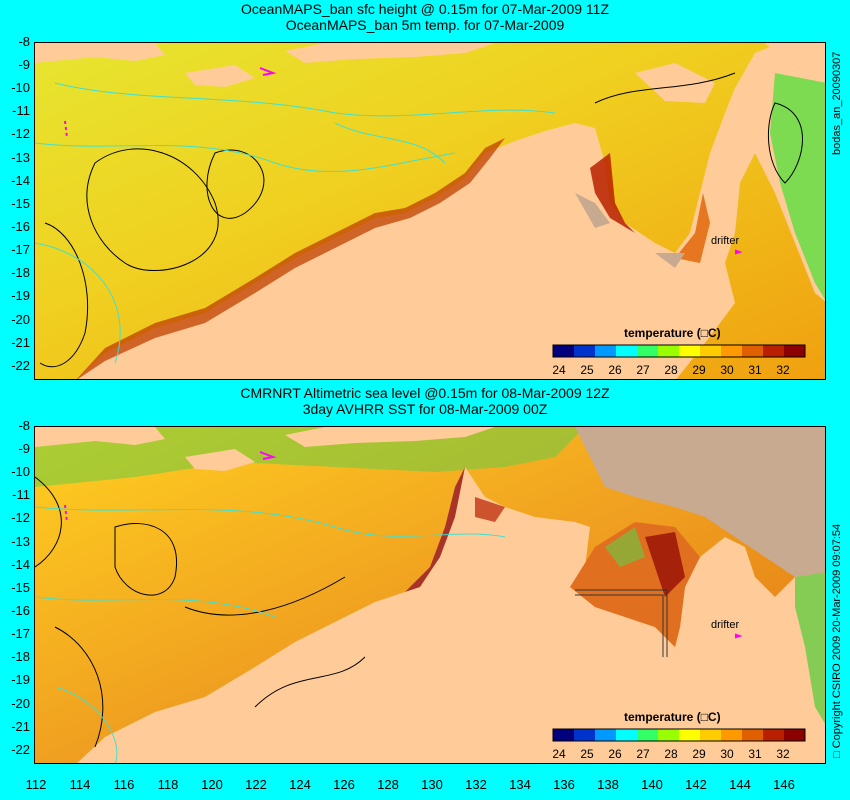  I want to click on x-tick: 140, so click(652, 784).